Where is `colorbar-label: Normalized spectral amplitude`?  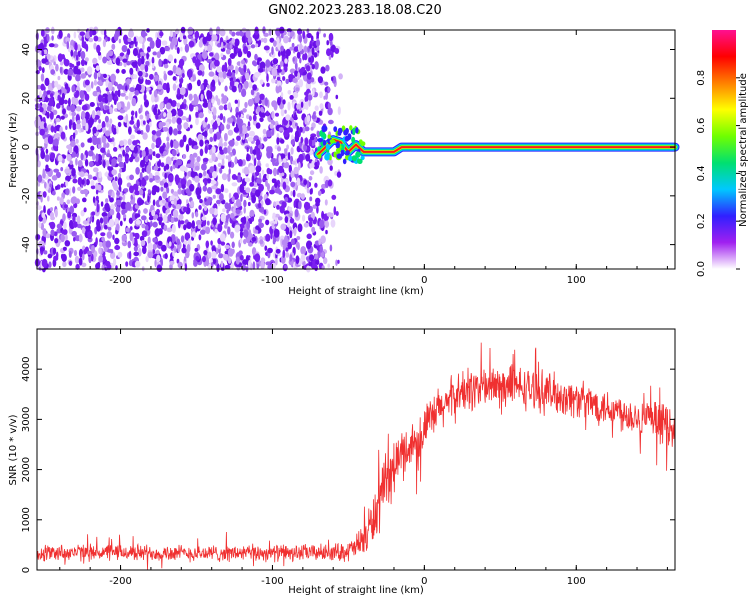
colorbar-label: Normalized spectral amplitude is located at coordinates (743, 150).